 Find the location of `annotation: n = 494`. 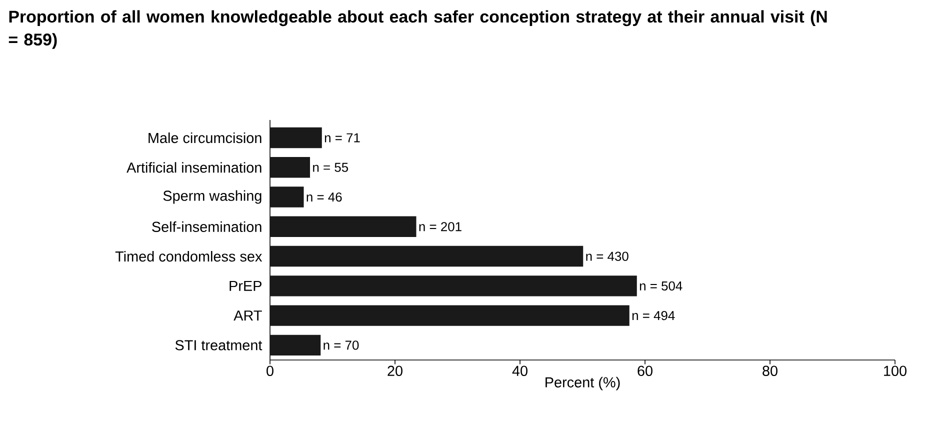

annotation: n = 494 is located at coordinates (653, 315).